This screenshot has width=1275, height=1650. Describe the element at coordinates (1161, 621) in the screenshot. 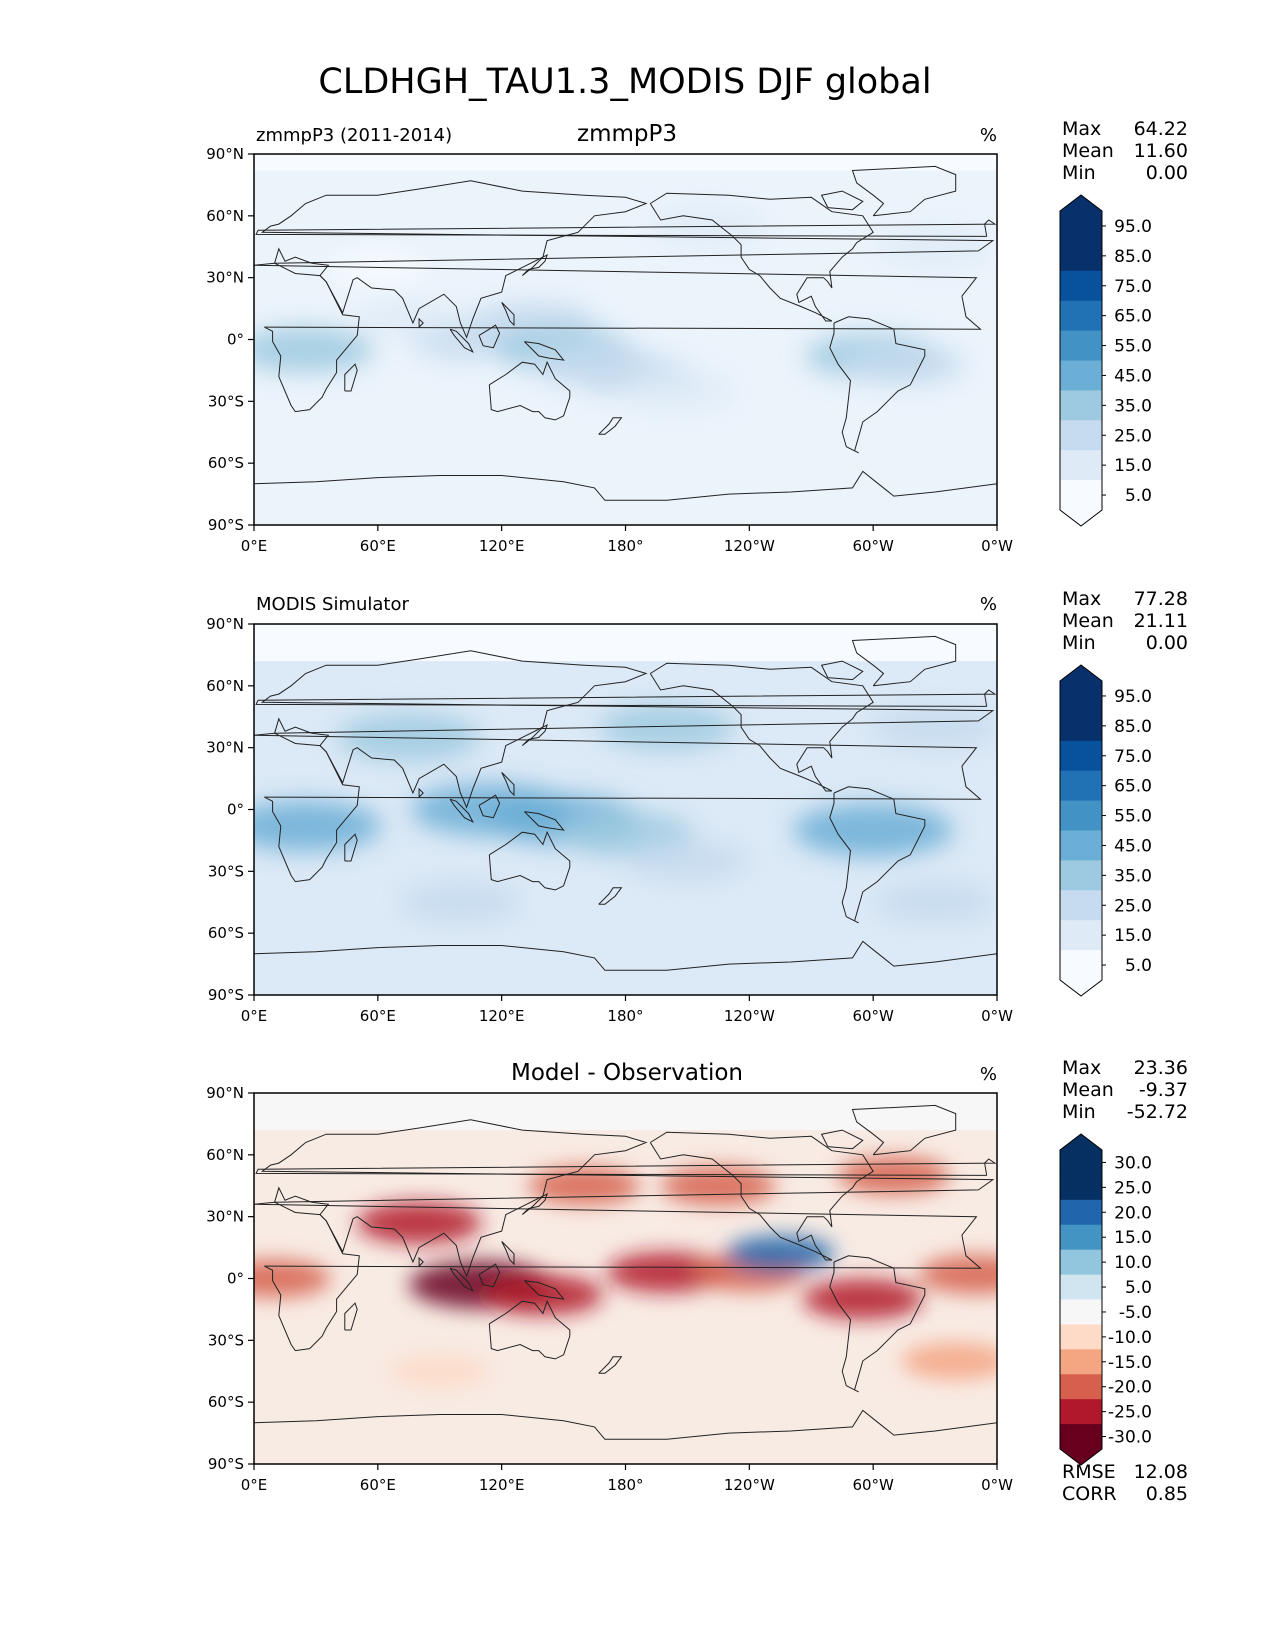

I see `stat-value: 21.11` at that location.